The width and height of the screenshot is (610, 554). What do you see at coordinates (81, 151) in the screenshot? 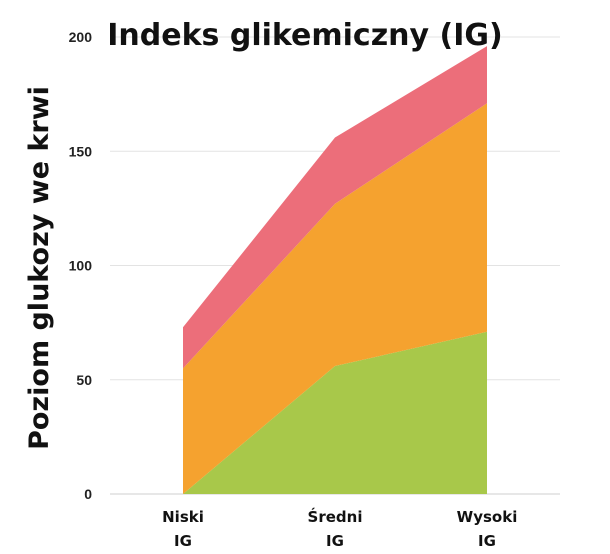
I see `y-tick-label: 150` at bounding box center [81, 151].